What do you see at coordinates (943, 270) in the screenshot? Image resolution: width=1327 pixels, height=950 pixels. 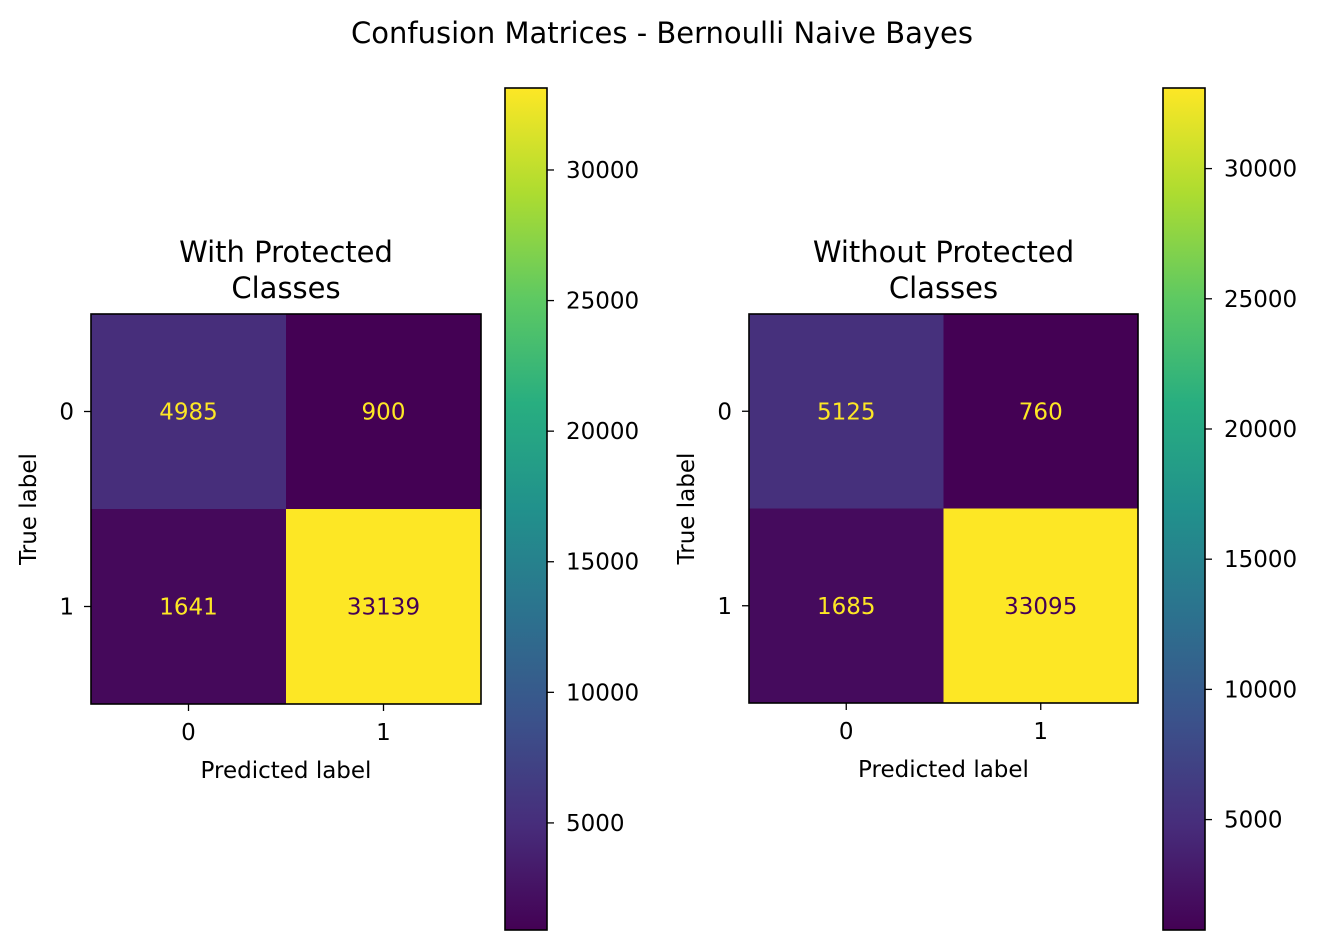 I see `panel-2-title: Without Protected Classes` at bounding box center [943, 270].